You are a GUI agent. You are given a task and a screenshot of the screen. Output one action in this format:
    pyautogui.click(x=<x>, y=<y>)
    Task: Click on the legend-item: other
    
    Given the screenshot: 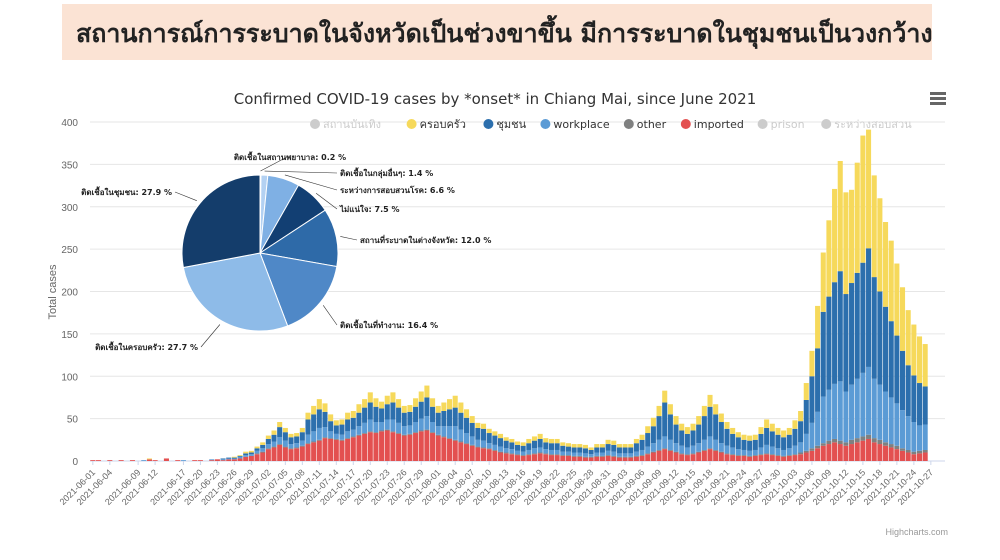 What is the action you would take?
    pyautogui.click(x=645, y=124)
    